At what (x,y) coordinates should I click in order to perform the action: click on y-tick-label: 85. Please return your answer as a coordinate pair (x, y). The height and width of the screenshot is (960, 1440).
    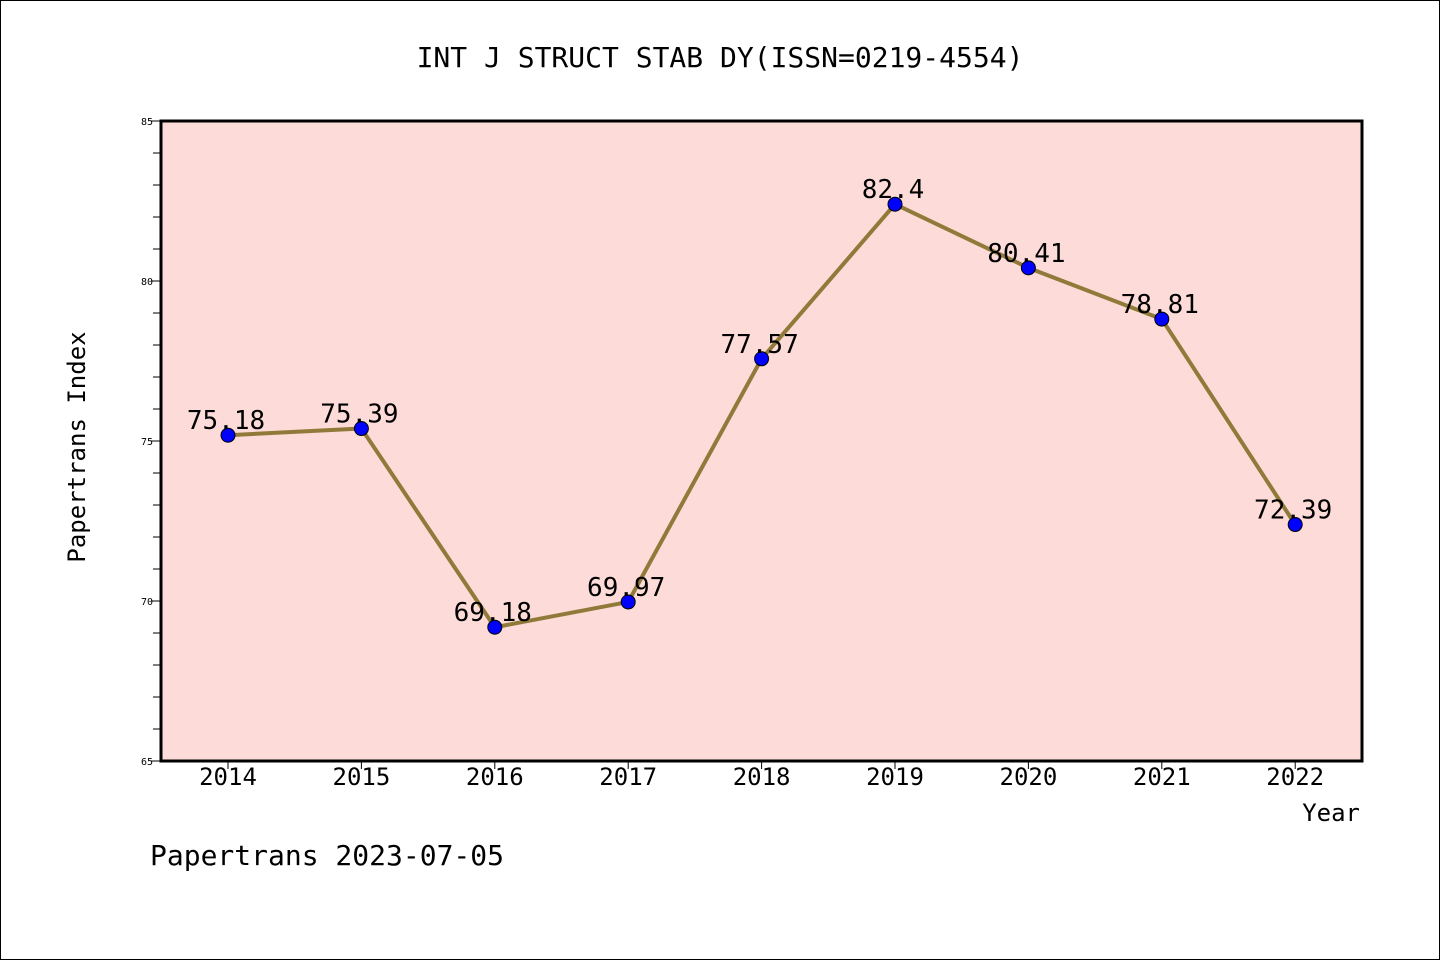
    Looking at the image, I should click on (147, 122).